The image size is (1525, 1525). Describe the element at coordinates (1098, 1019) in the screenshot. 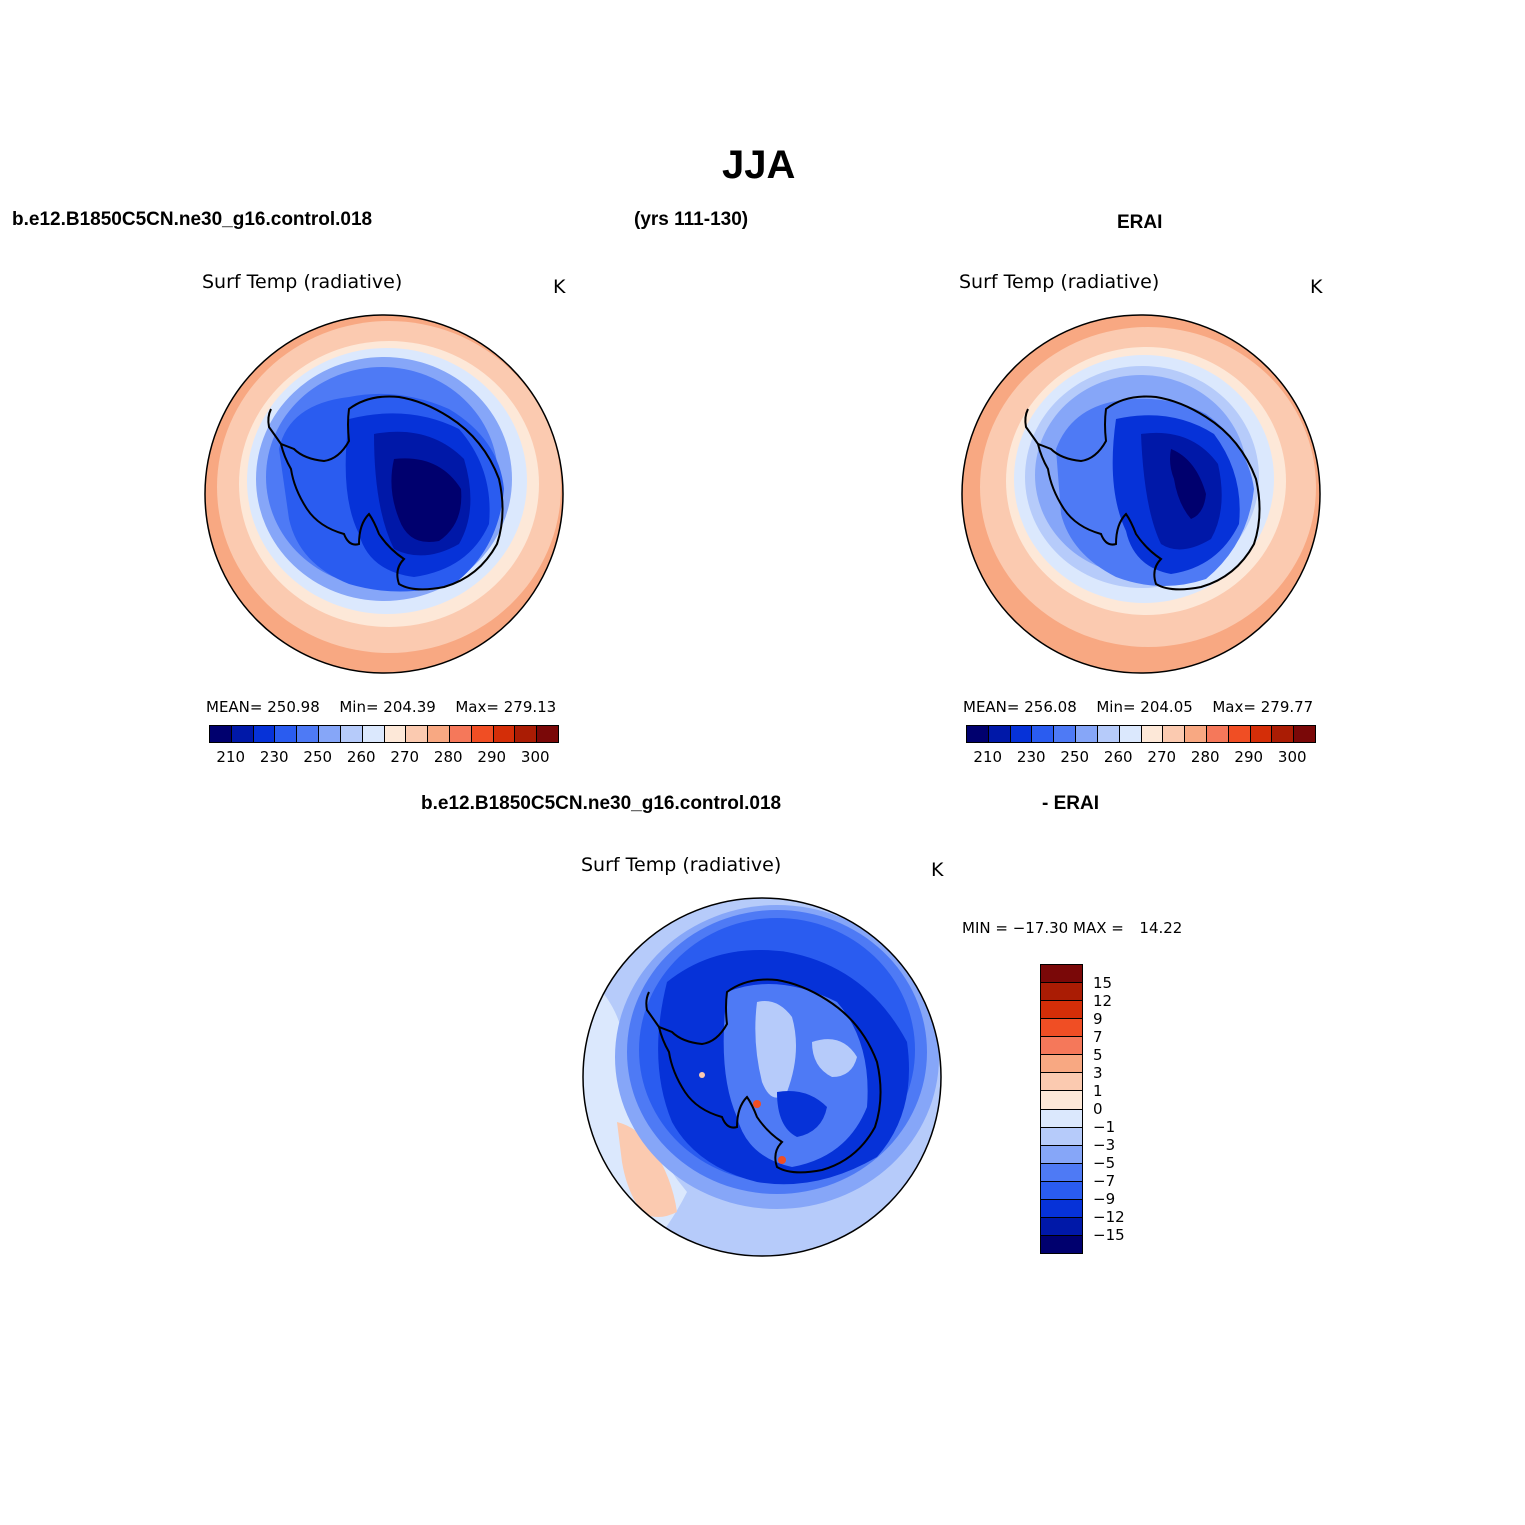

I see `colorbar-tick-label: 9` at that location.